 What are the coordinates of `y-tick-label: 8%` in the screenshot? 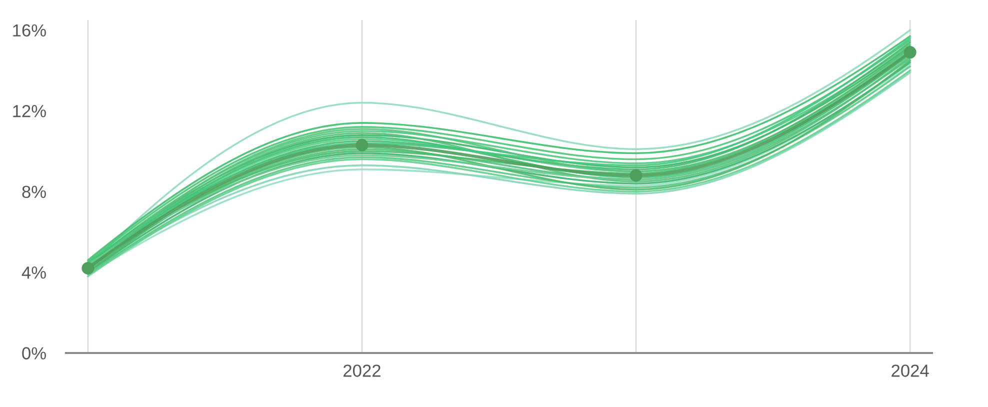 It's located at (34, 192).